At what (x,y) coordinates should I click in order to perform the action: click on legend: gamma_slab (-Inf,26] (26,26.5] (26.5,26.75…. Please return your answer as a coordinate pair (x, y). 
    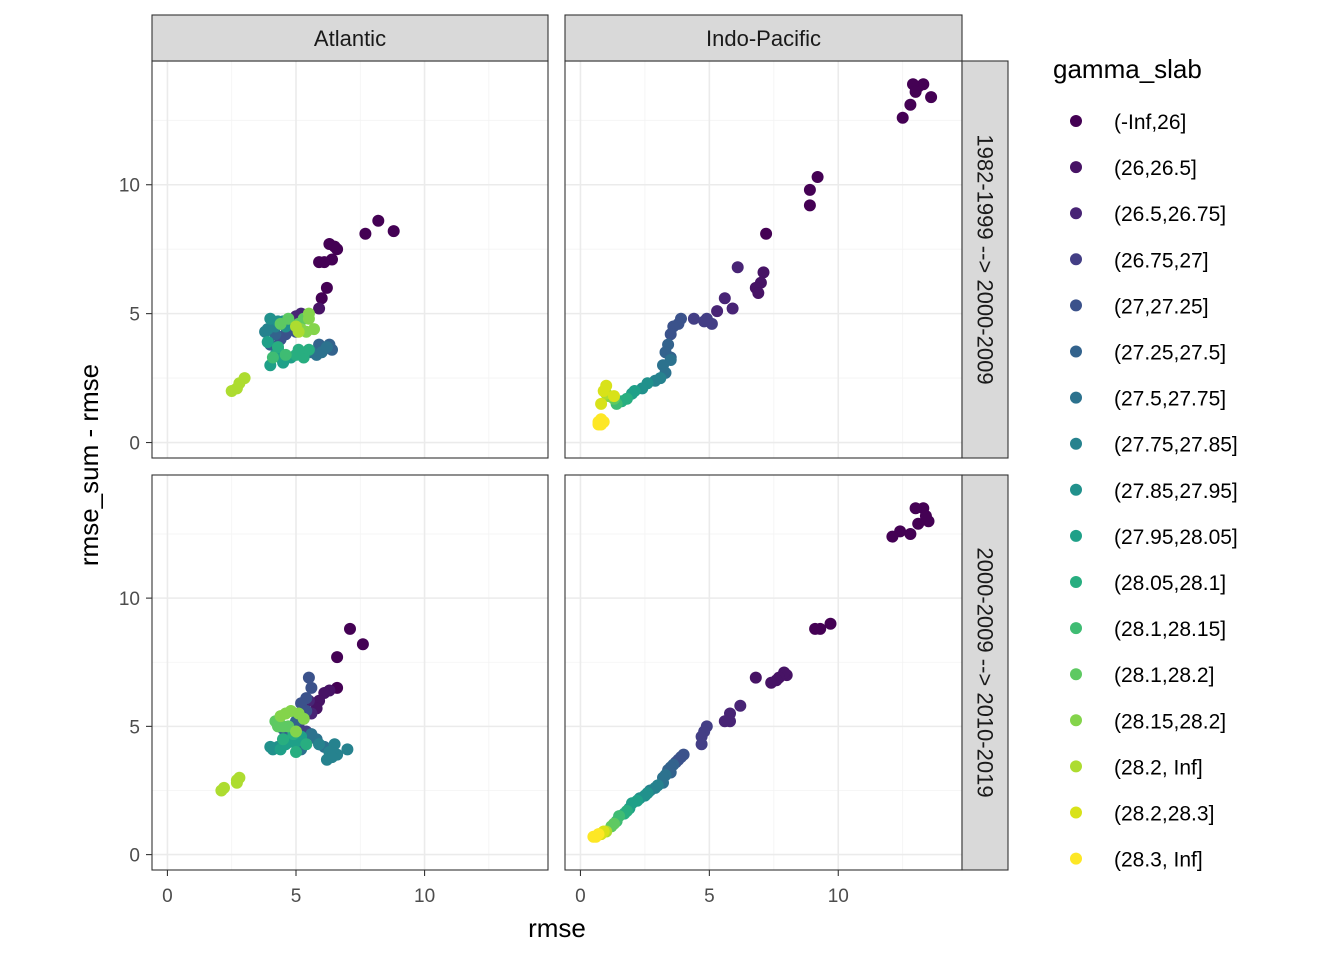
    Looking at the image, I should click on (1145, 463).